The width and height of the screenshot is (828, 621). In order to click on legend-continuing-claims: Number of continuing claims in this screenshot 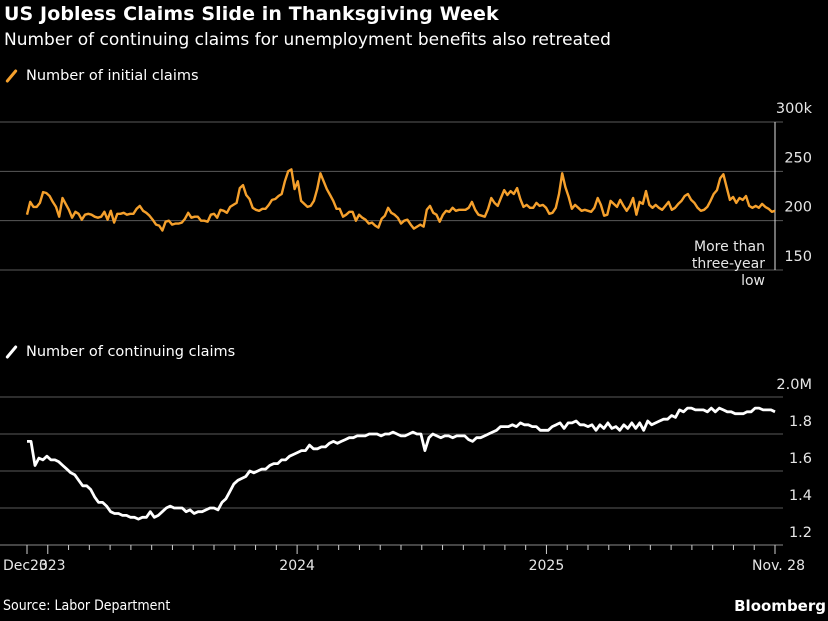, I will do `click(119, 352)`.